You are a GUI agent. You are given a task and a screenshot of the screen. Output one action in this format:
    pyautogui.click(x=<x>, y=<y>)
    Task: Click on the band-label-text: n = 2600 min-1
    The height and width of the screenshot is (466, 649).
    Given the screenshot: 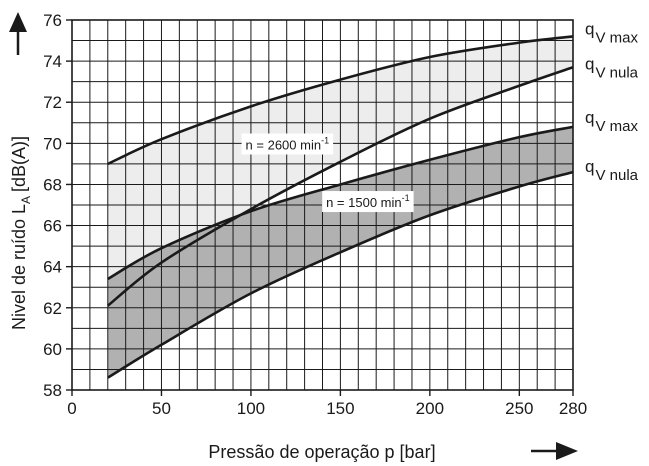 What is the action you would take?
    pyautogui.click(x=288, y=144)
    